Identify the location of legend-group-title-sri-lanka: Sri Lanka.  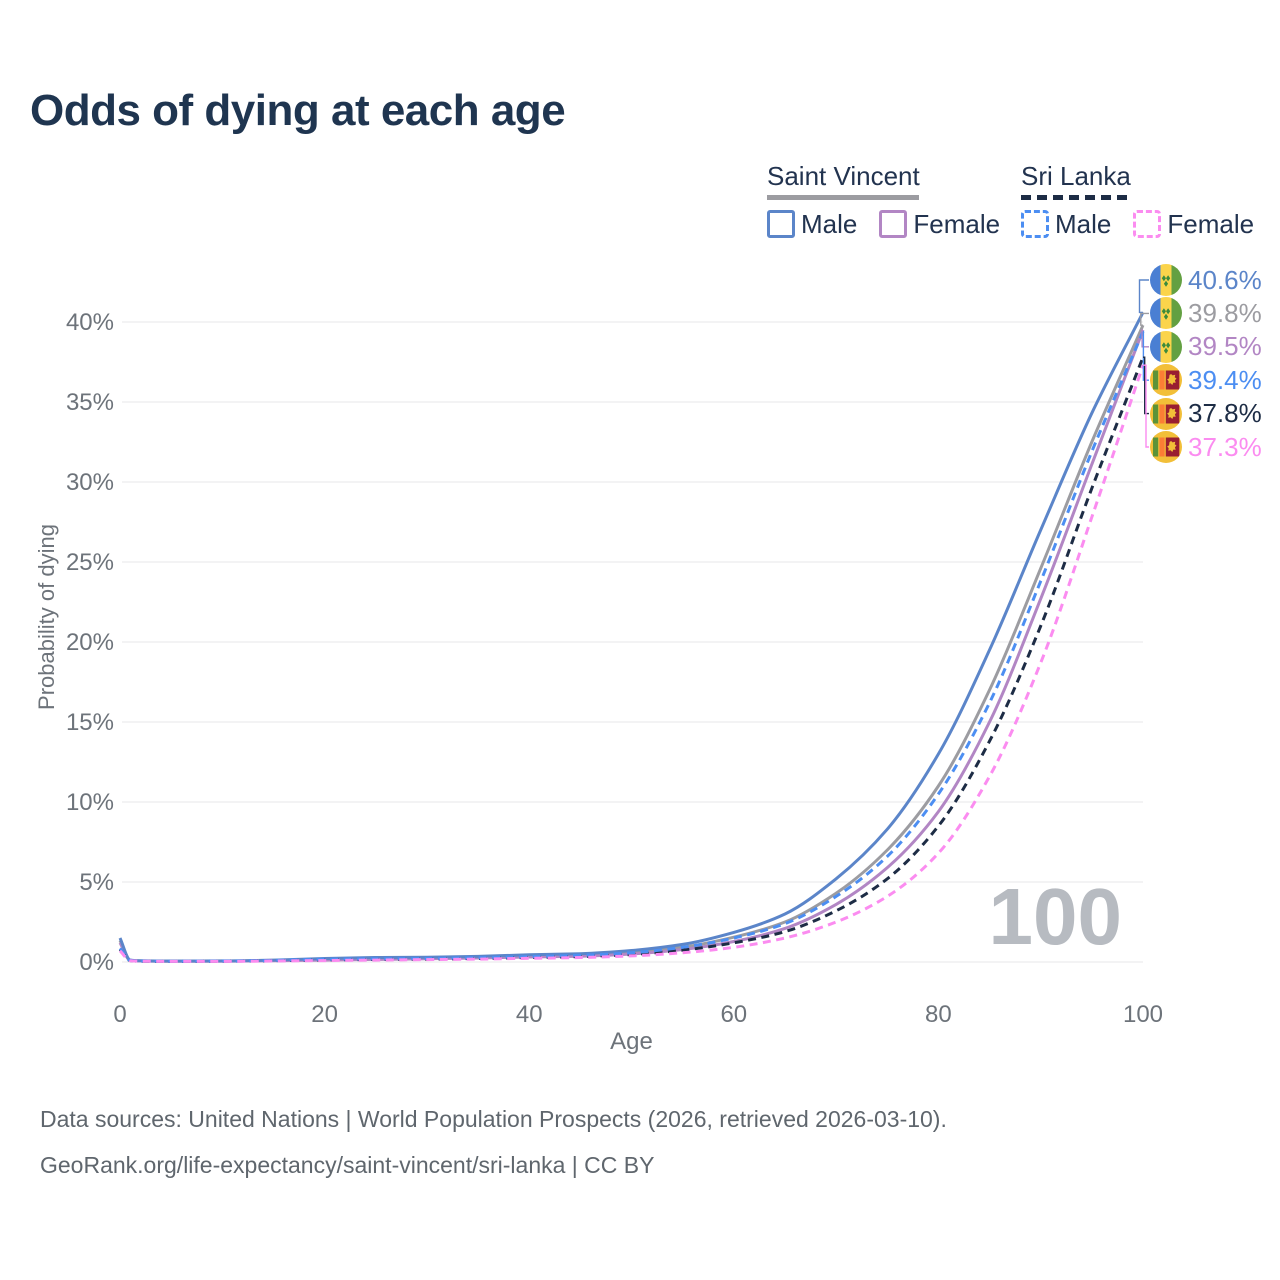
(1076, 176).